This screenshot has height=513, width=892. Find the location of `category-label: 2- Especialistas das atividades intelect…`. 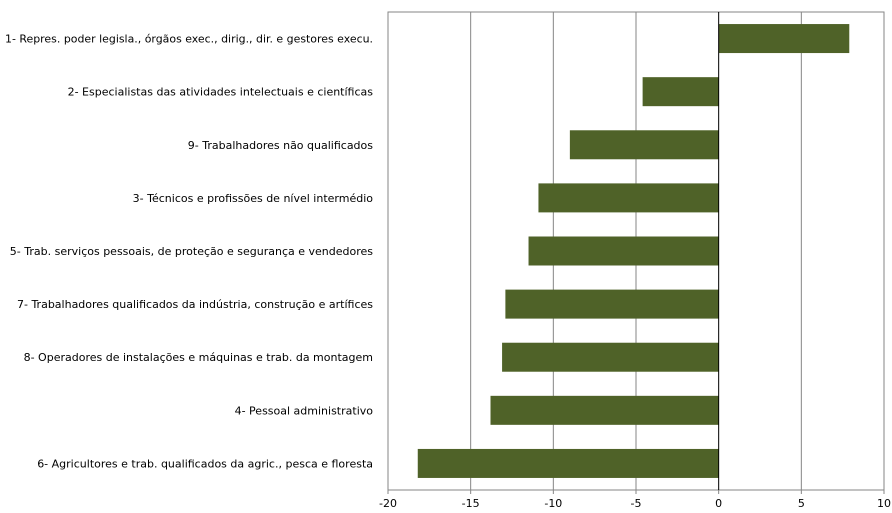

category-label: 2- Especialistas das atividades intelect… is located at coordinates (221, 92).